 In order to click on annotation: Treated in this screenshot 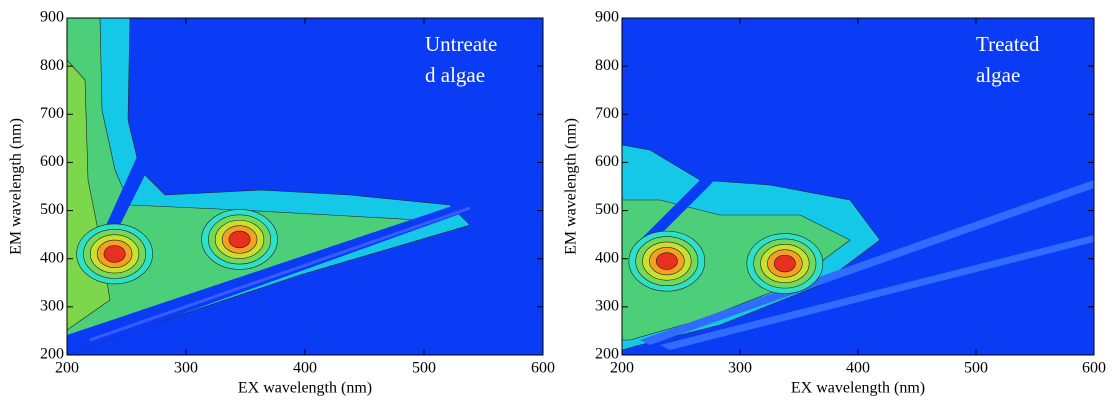, I will do `click(1008, 44)`.